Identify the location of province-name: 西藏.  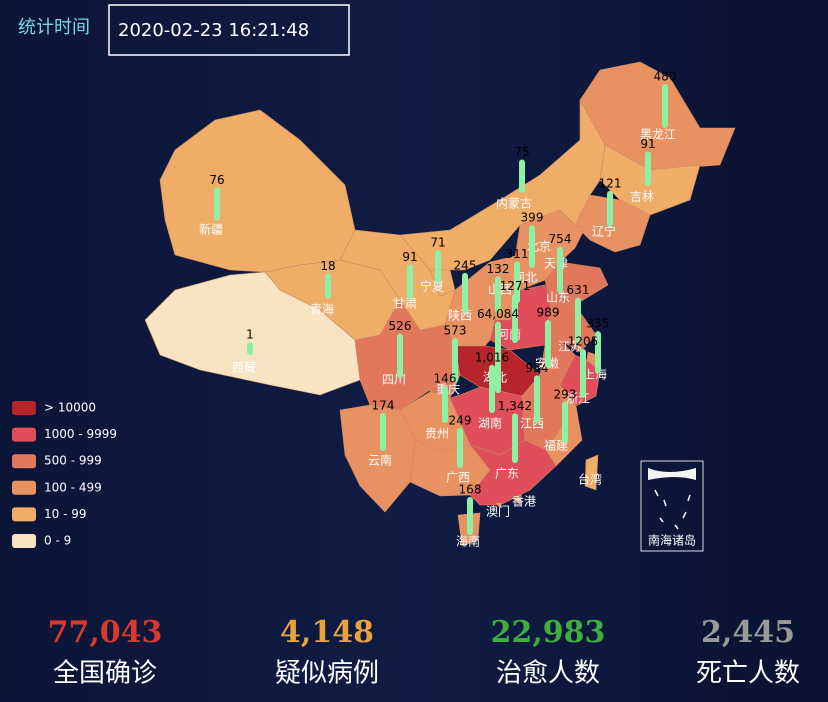
(244, 368).